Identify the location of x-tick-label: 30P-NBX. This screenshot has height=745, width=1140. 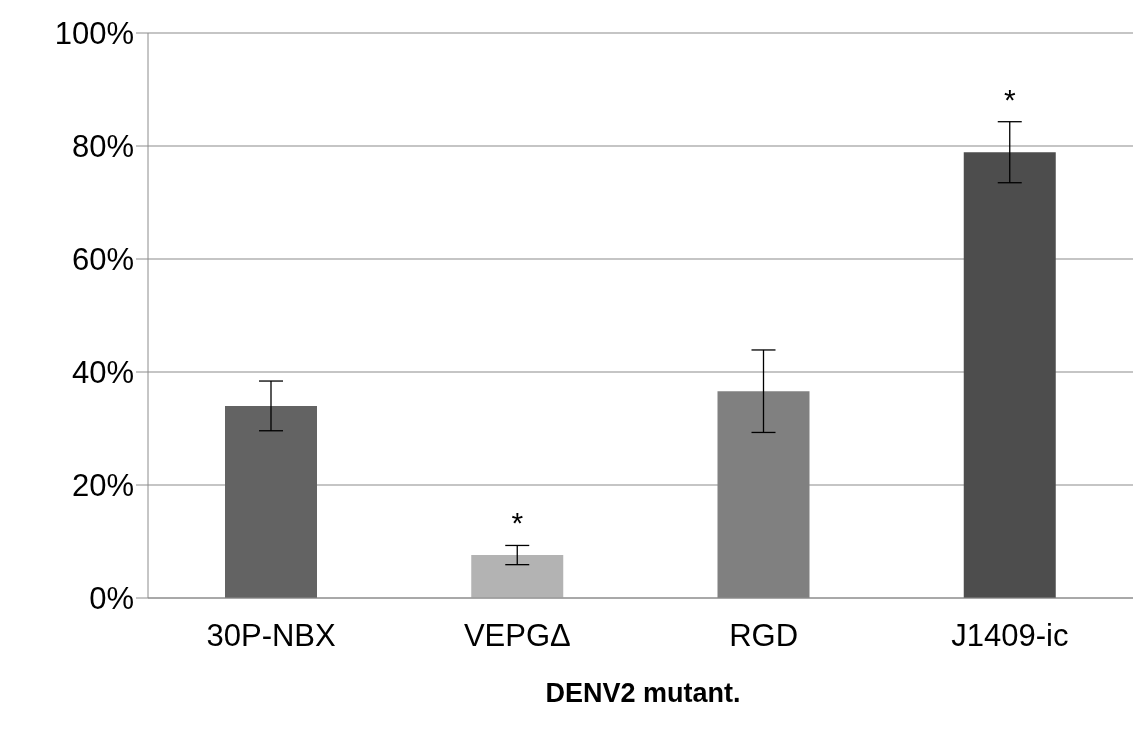
(271, 636).